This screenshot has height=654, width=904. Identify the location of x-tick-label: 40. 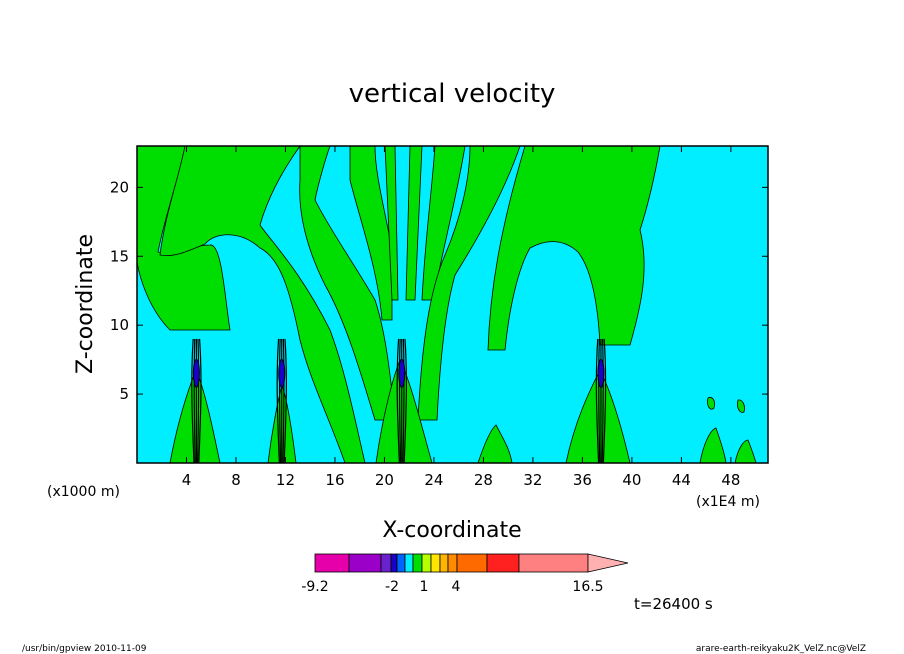
(631, 480).